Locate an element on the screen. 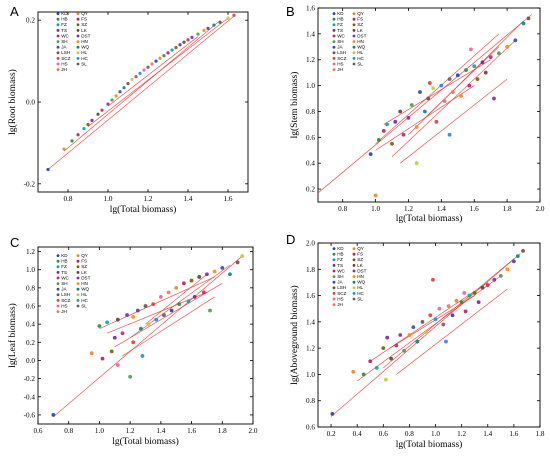 This screenshot has width=550, height=456. legend-entry: LK is located at coordinates (360, 265).